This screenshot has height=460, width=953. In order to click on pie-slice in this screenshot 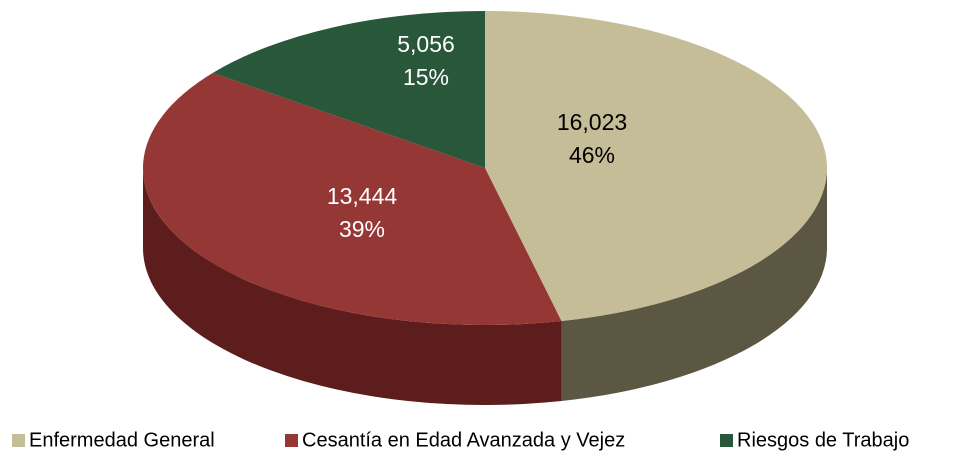, I will do `click(348, 89)`.